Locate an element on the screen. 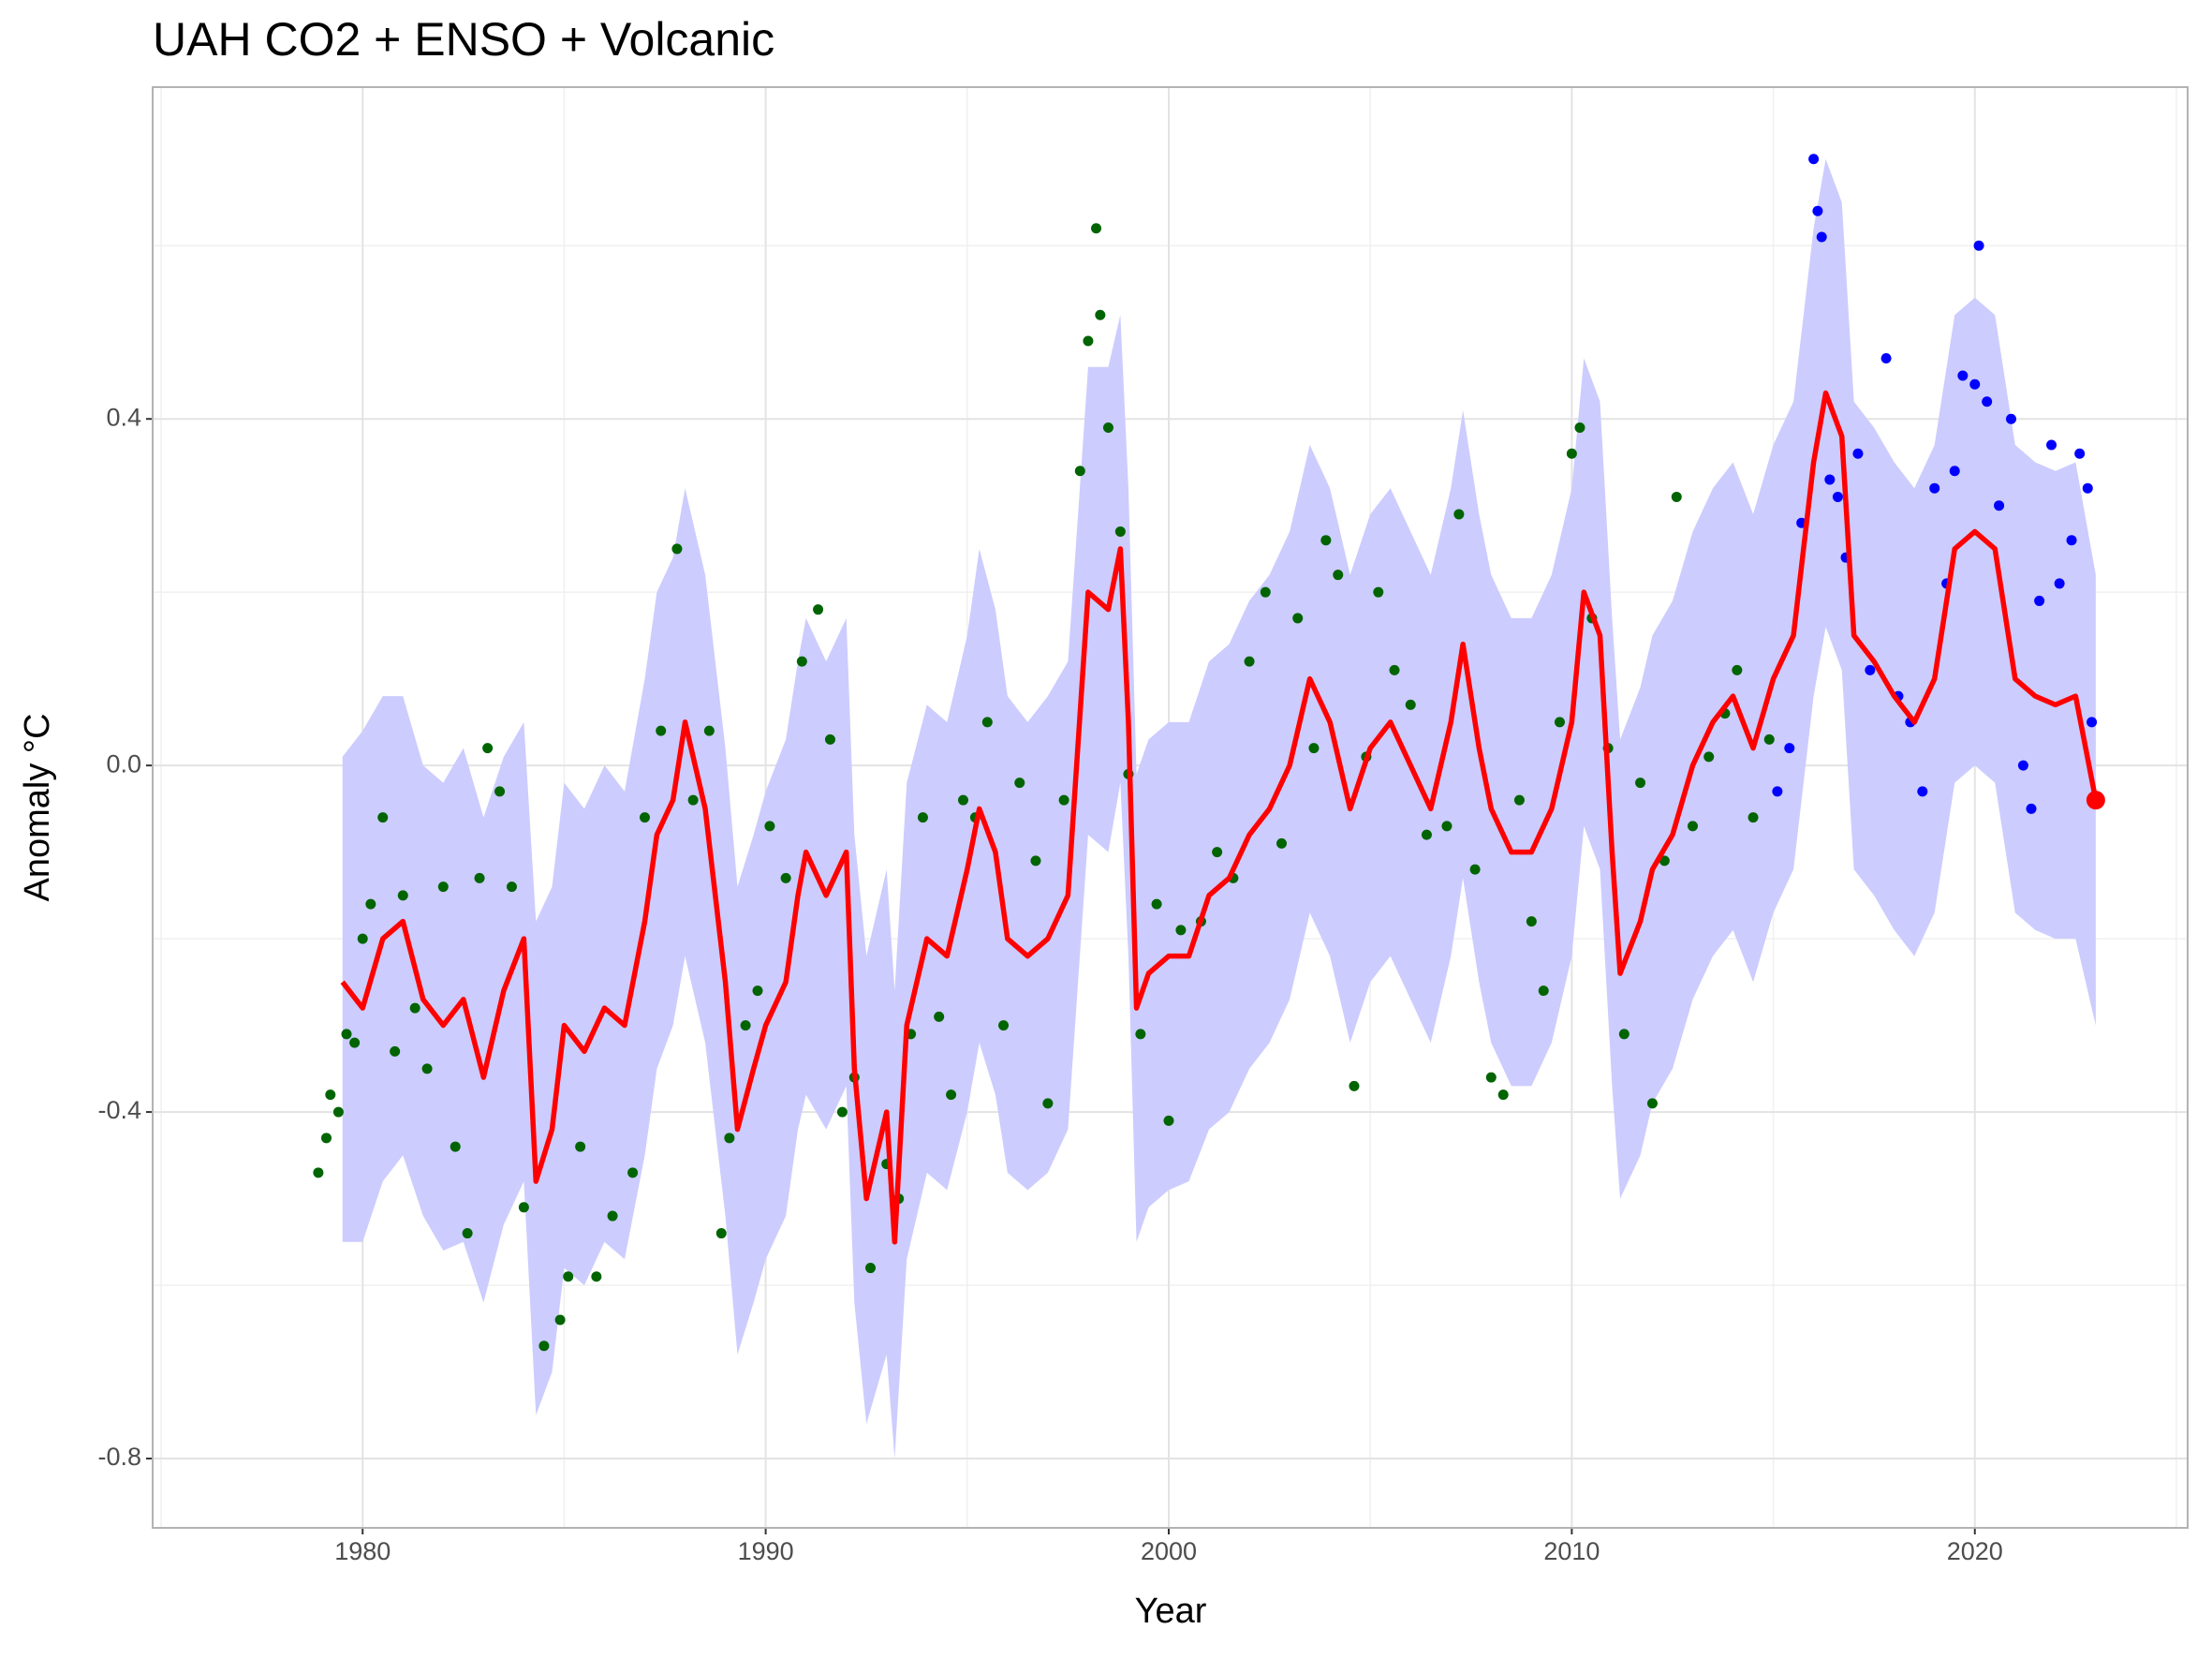  y-tick-label: 0.4 is located at coordinates (123, 417).